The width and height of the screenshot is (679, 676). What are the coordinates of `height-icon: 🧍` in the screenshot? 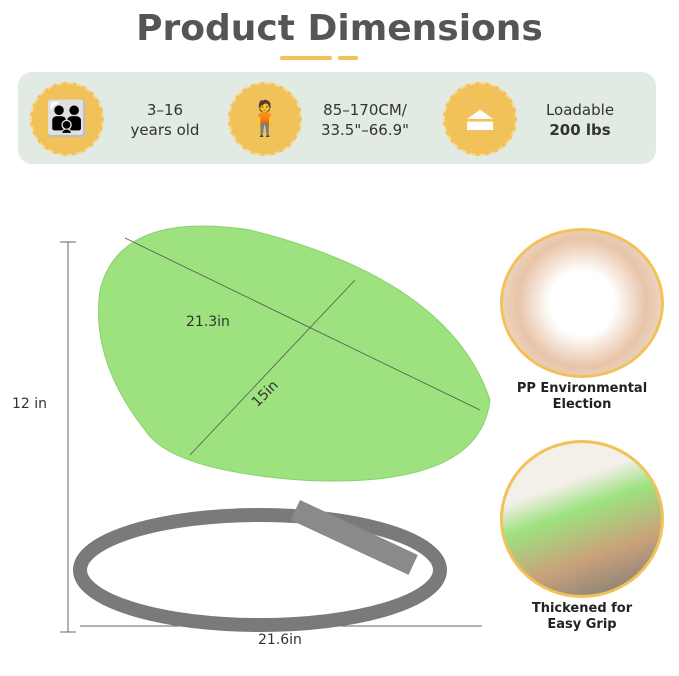 It's located at (265, 119).